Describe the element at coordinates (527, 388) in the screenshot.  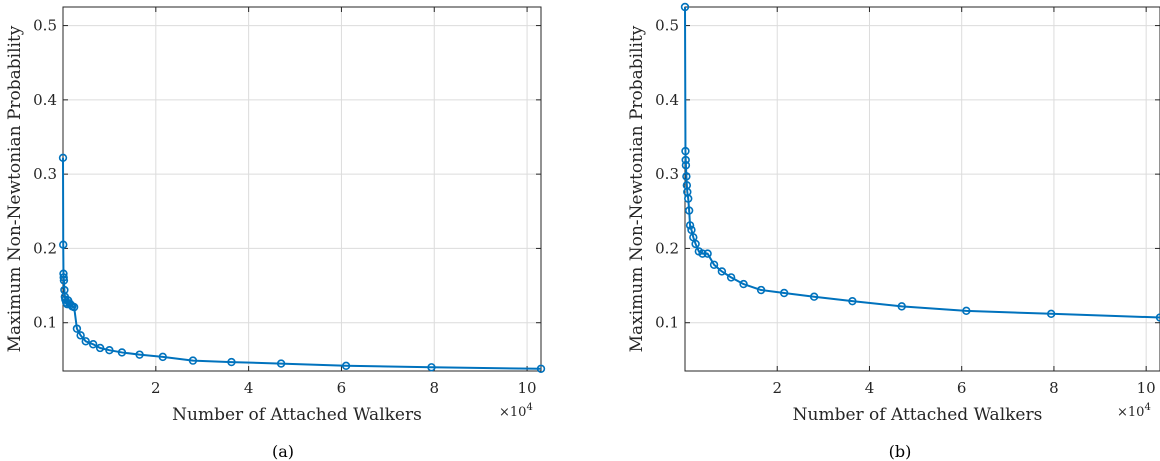
I see `p0-xtick-label-4: 10` at that location.